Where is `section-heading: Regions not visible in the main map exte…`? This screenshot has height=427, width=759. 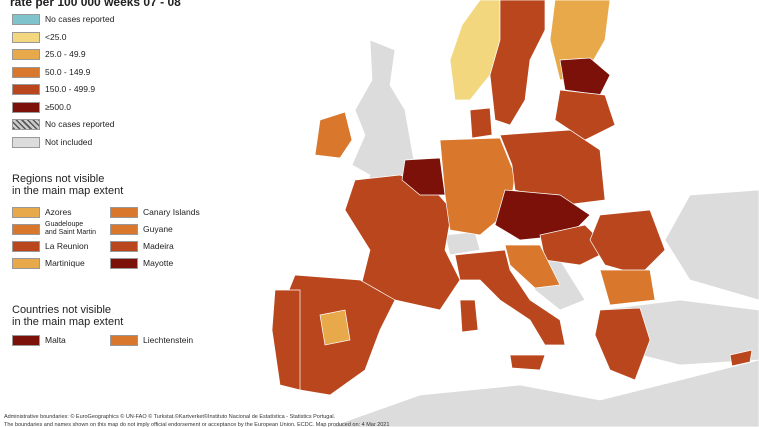
section-heading: Regions not visible in the main map exte… is located at coordinates (68, 185).